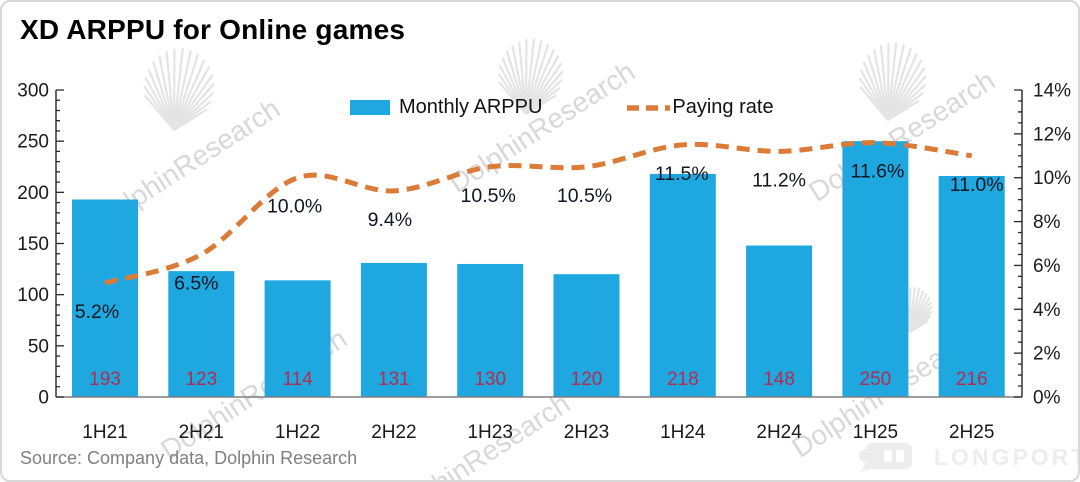 The width and height of the screenshot is (1080, 482). Describe the element at coordinates (586, 335) in the screenshot. I see `bar-2H23` at that location.